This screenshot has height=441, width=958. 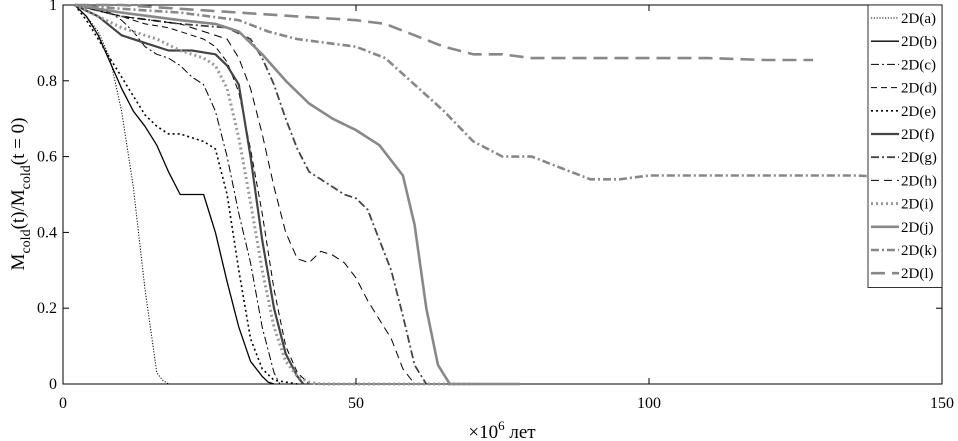 I want to click on x-tick-label: 50, so click(x=356, y=403).